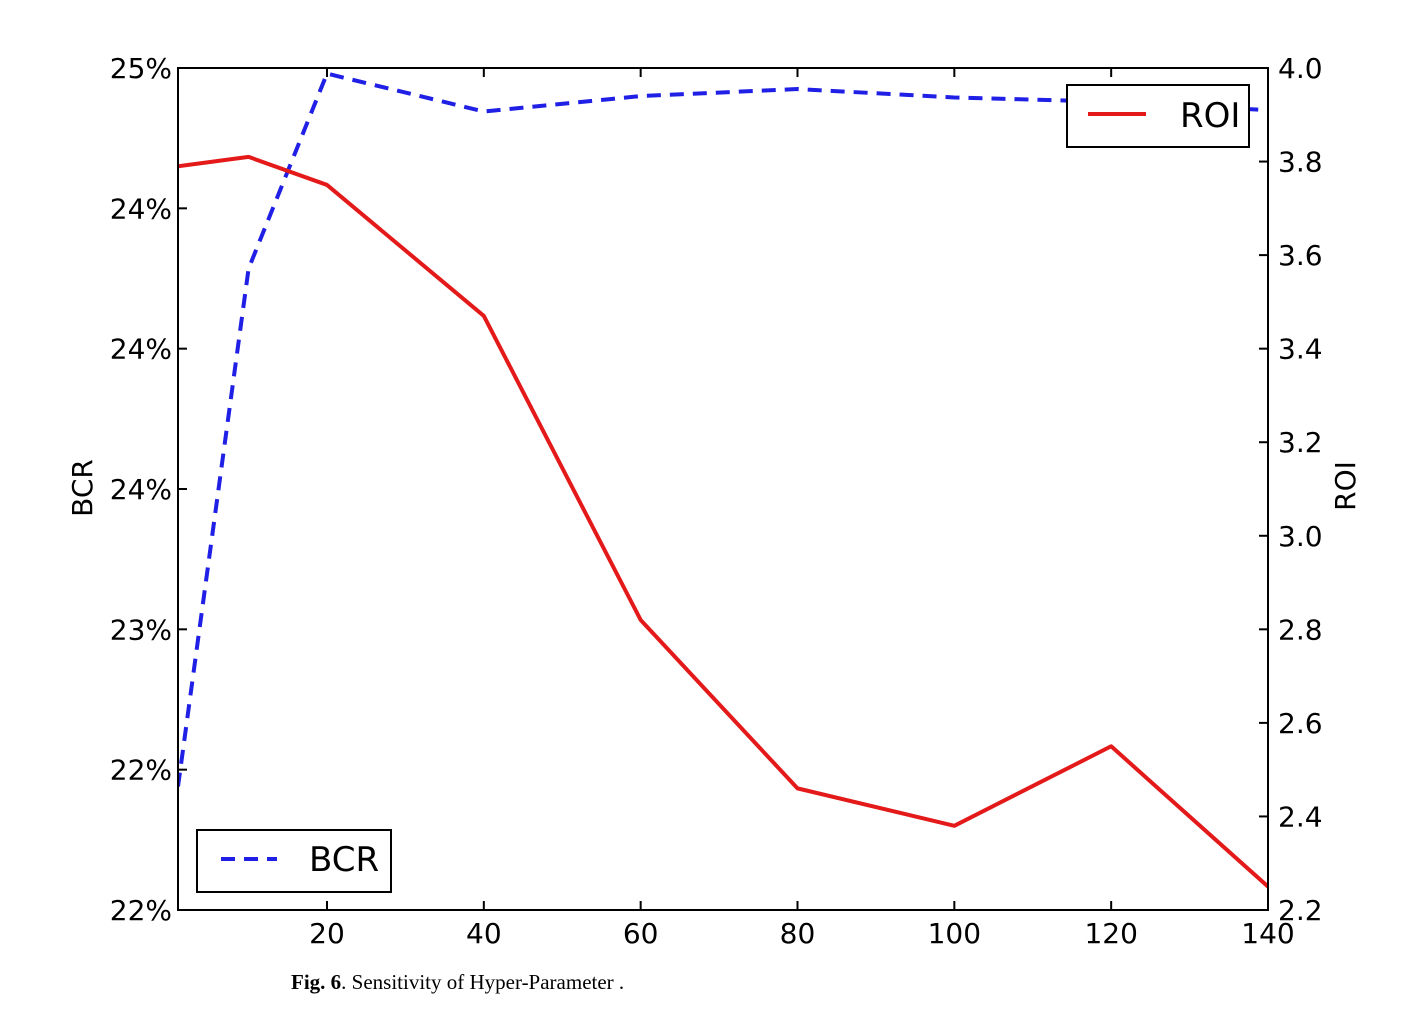 Image resolution: width=1426 pixels, height=1014 pixels. Describe the element at coordinates (141, 629) in the screenshot. I see `left-y-tick-label: 23%` at that location.